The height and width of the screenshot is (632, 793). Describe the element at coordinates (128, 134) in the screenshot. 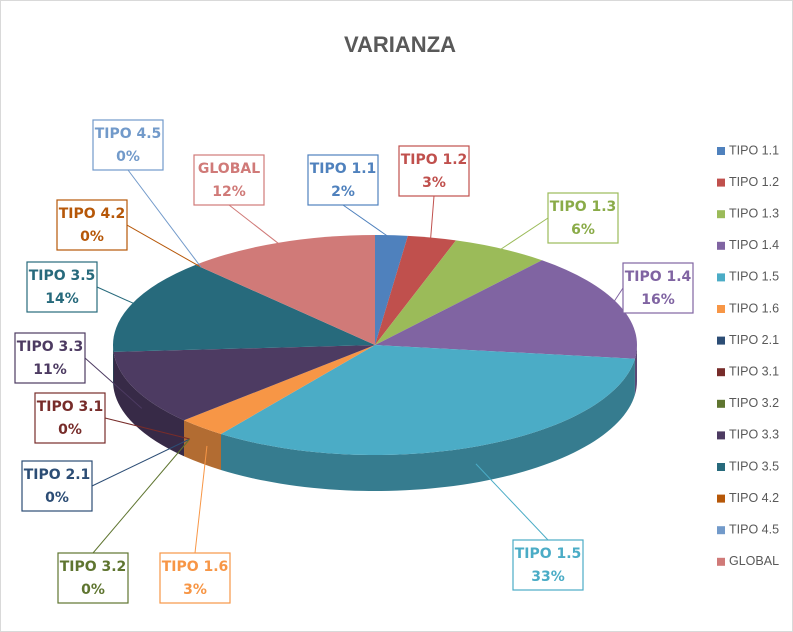

I see `data-label-name: TIPO 4.5` at that location.